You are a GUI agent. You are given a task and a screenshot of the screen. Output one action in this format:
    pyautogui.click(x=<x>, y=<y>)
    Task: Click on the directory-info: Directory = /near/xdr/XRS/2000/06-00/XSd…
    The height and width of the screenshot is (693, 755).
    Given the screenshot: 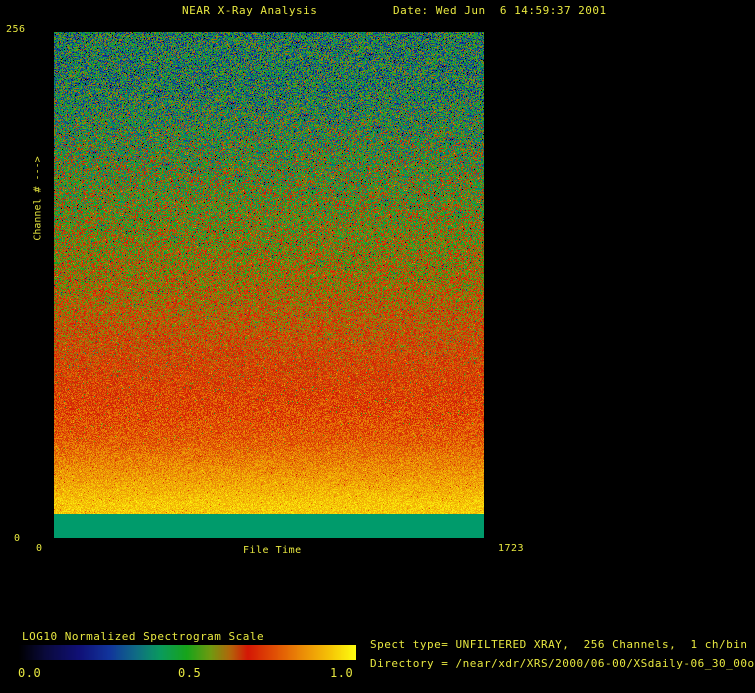 What is the action you would take?
    pyautogui.click(x=562, y=663)
    